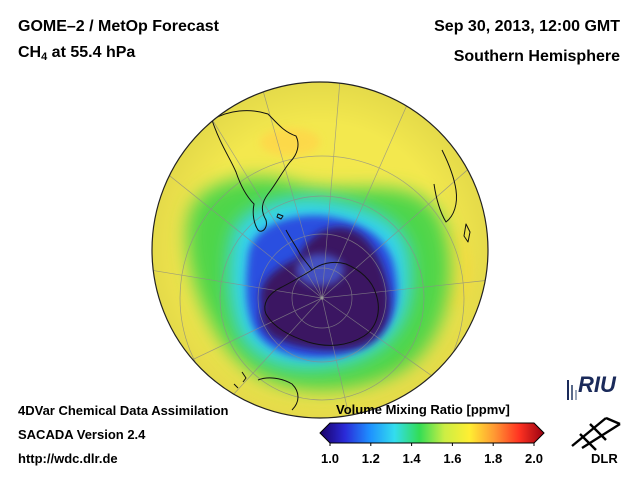 This screenshot has height=480, width=640. I want to click on colorbar-tick-label: 1.6, so click(452, 458).